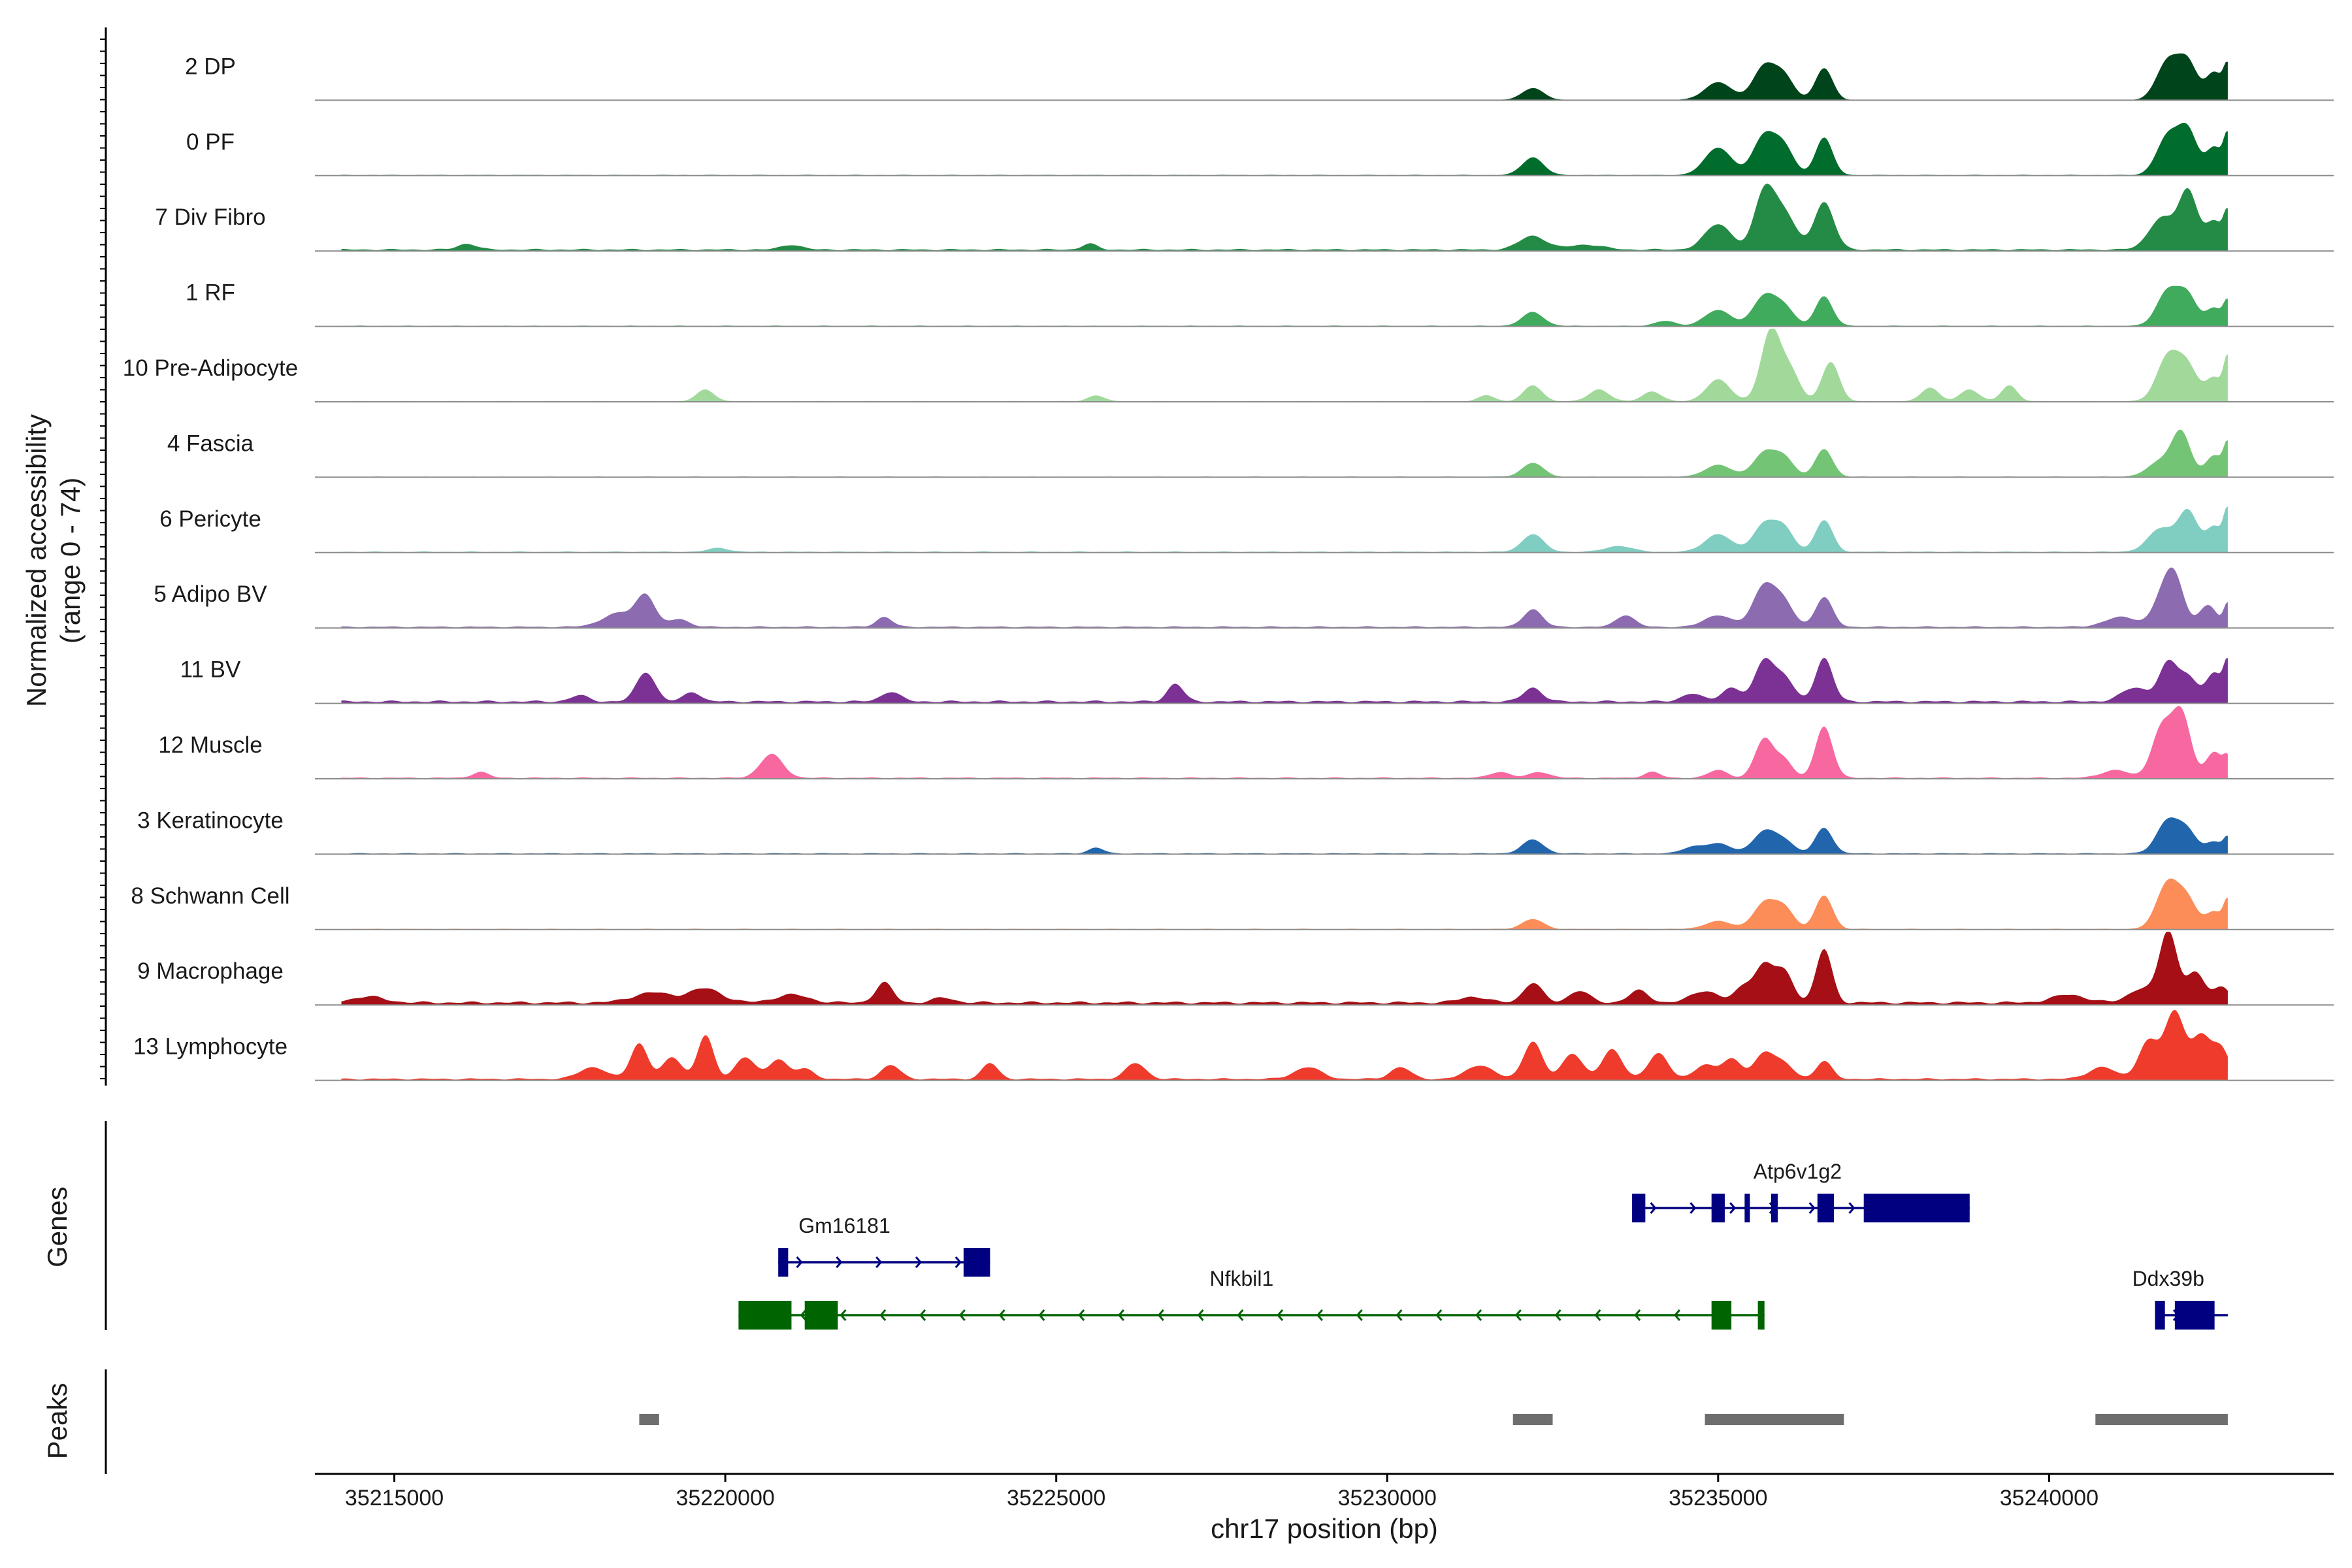  I want to click on gene-label: Atp6v1g2, so click(1798, 1171).